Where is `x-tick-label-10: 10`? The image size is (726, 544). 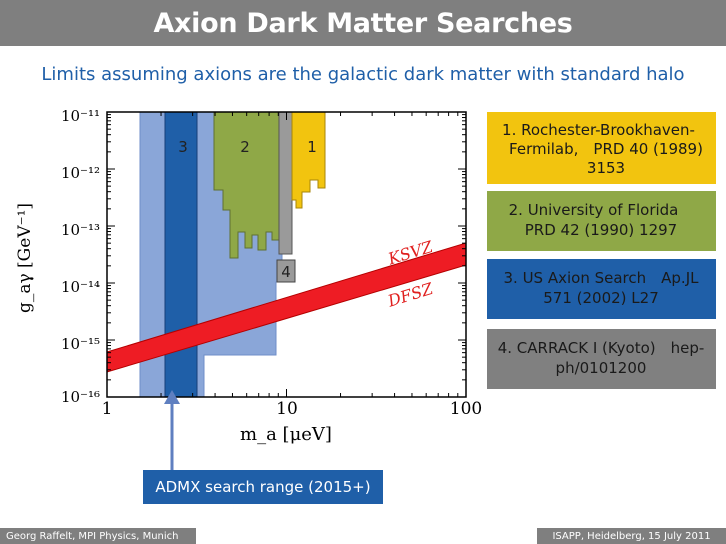 x-tick-label-10: 10 is located at coordinates (287, 409).